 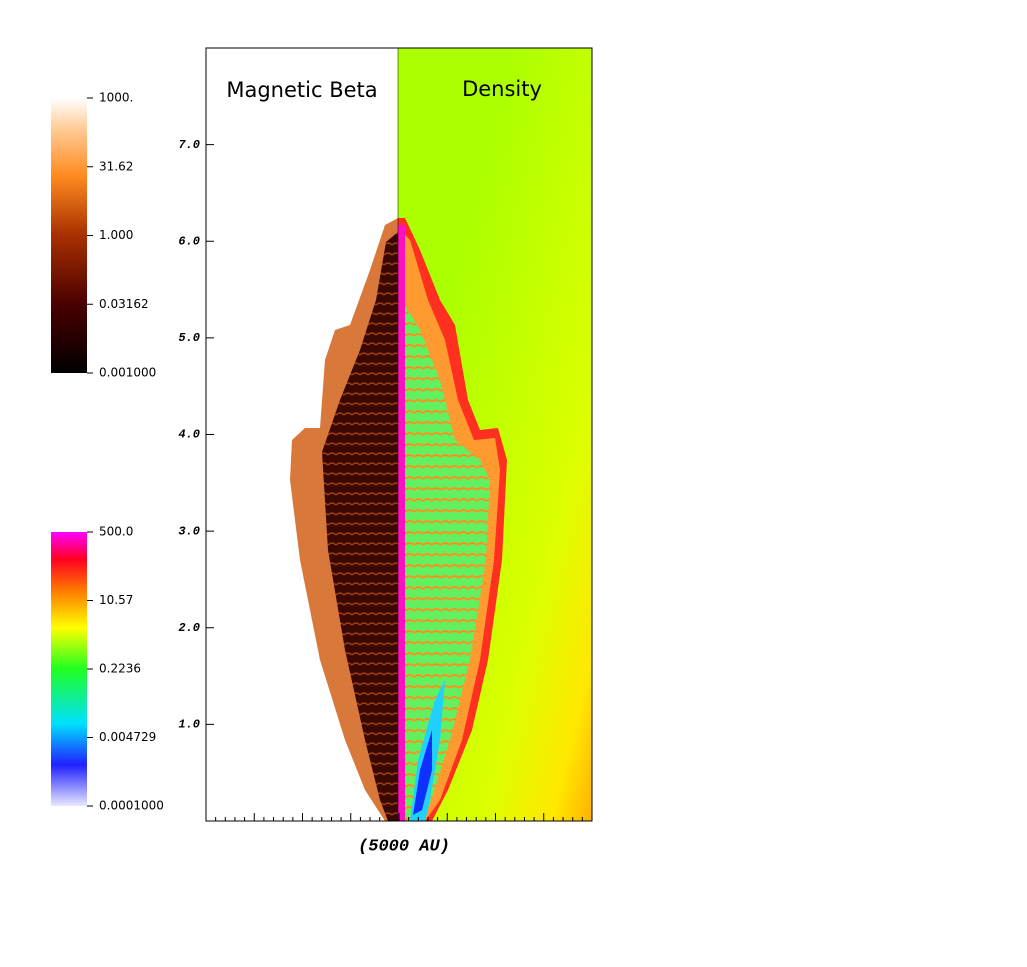 What do you see at coordinates (189, 725) in the screenshot?
I see `y-tick-label: 1.0` at bounding box center [189, 725].